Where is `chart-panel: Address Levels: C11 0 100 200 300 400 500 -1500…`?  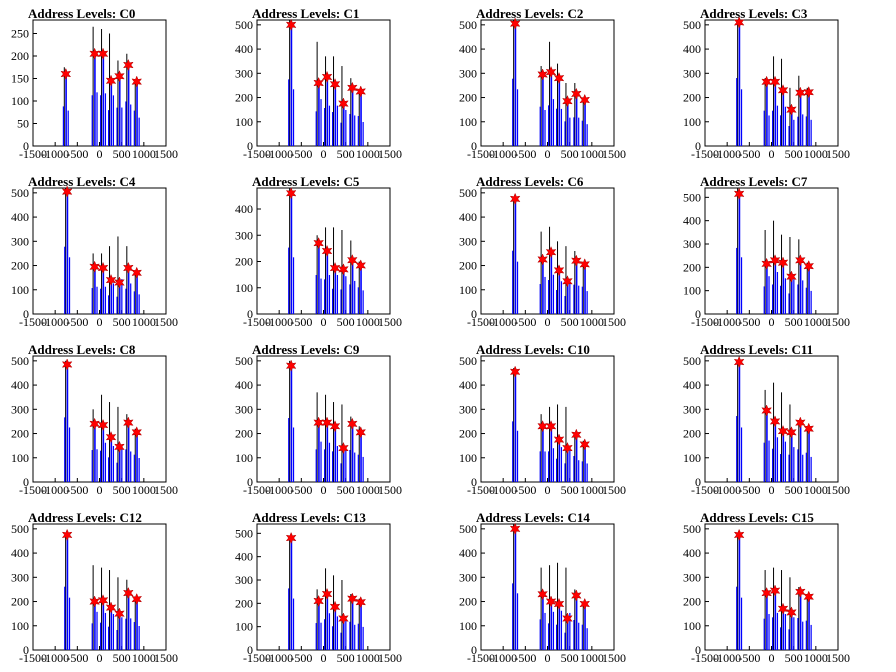 chart-panel: Address Levels: C11 0 100 200 300 400 500 -1500… is located at coordinates (784, 420).